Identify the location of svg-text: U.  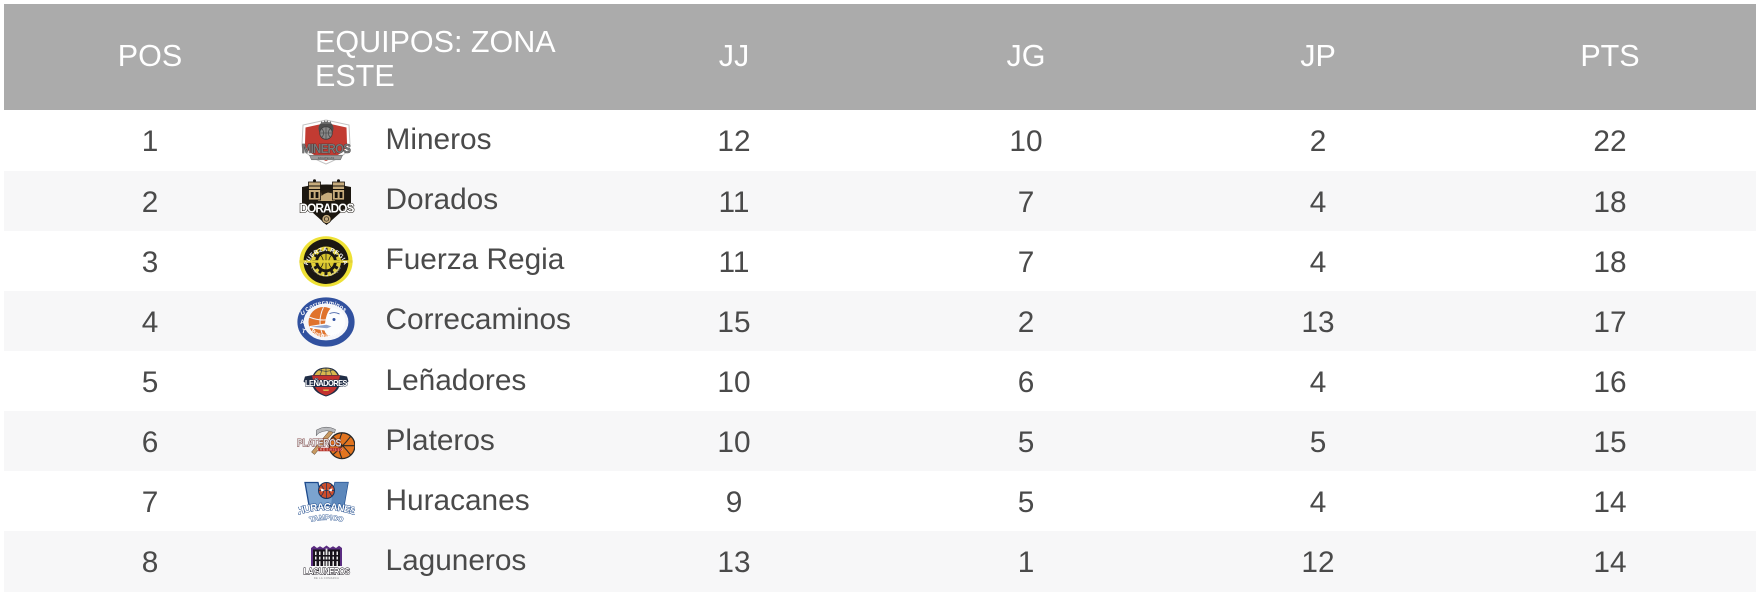
(303, 313).